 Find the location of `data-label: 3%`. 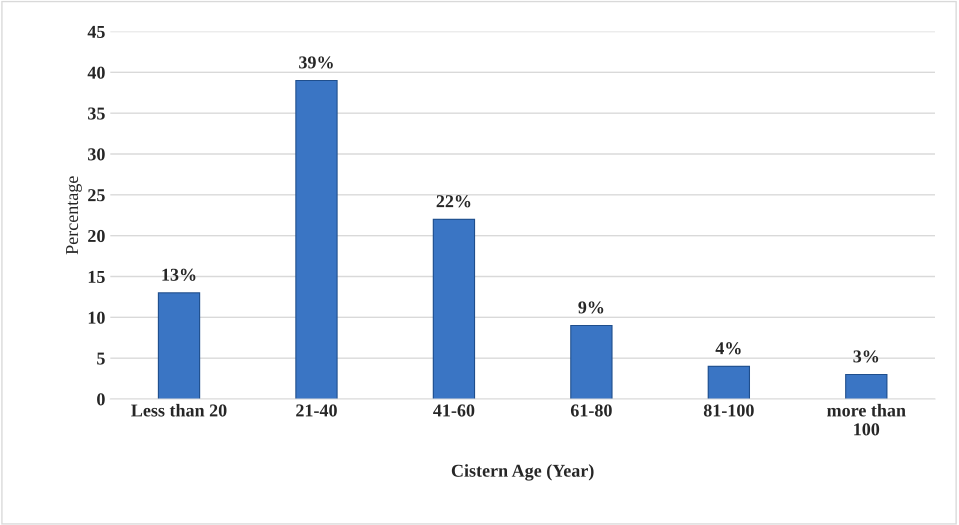

data-label: 3% is located at coordinates (865, 356).